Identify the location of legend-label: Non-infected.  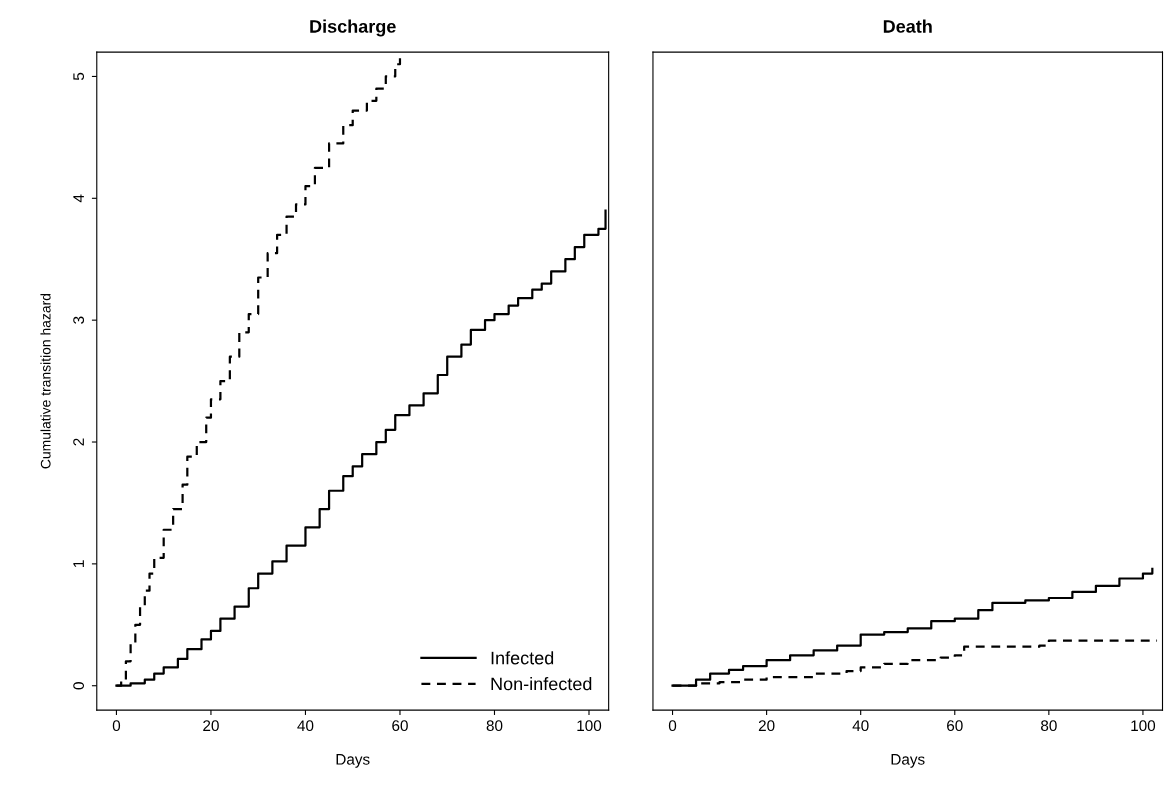
(541, 684).